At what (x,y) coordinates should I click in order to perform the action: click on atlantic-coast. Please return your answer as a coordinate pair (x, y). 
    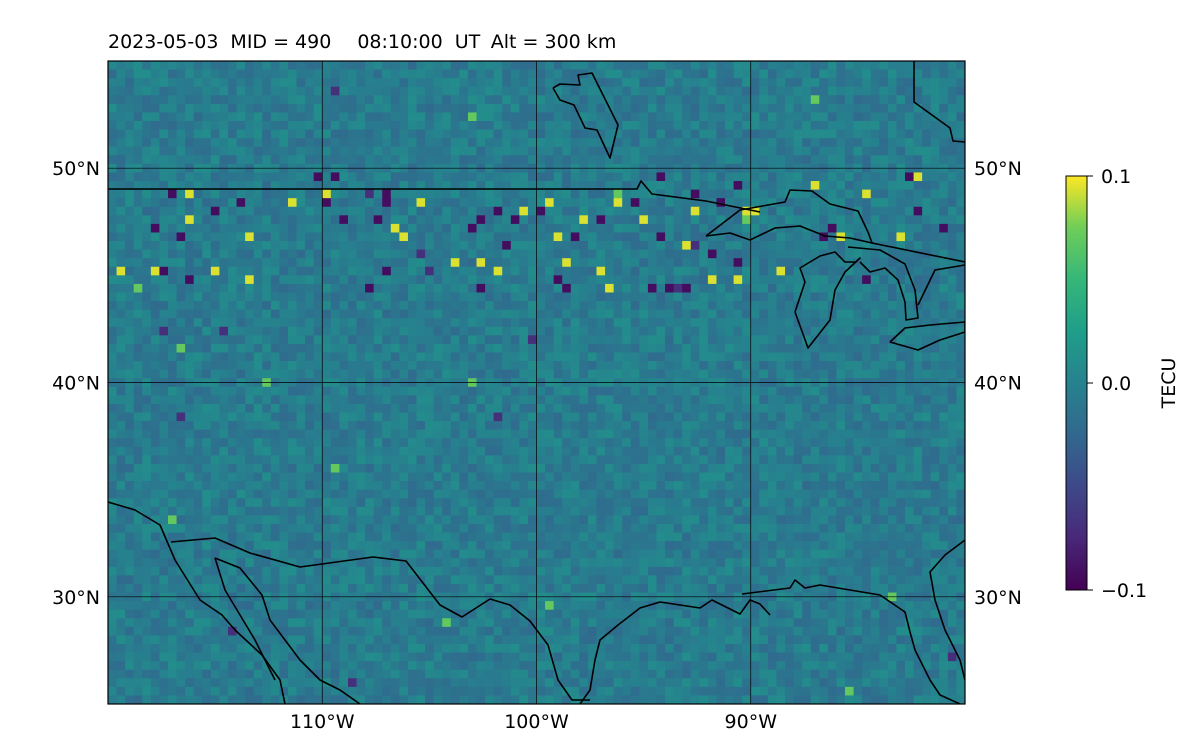
    Looking at the image, I should click on (947, 610).